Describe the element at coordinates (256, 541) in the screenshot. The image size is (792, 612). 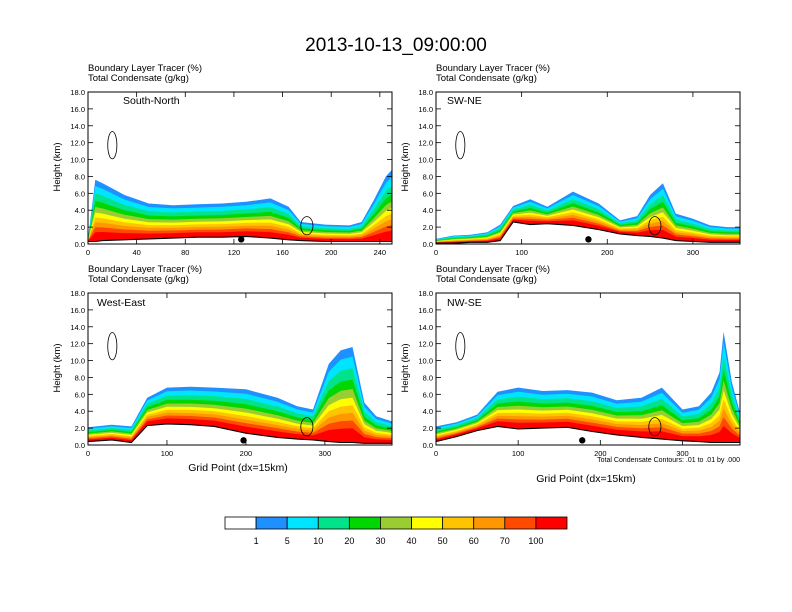
I see `colorbar-label: 1` at that location.